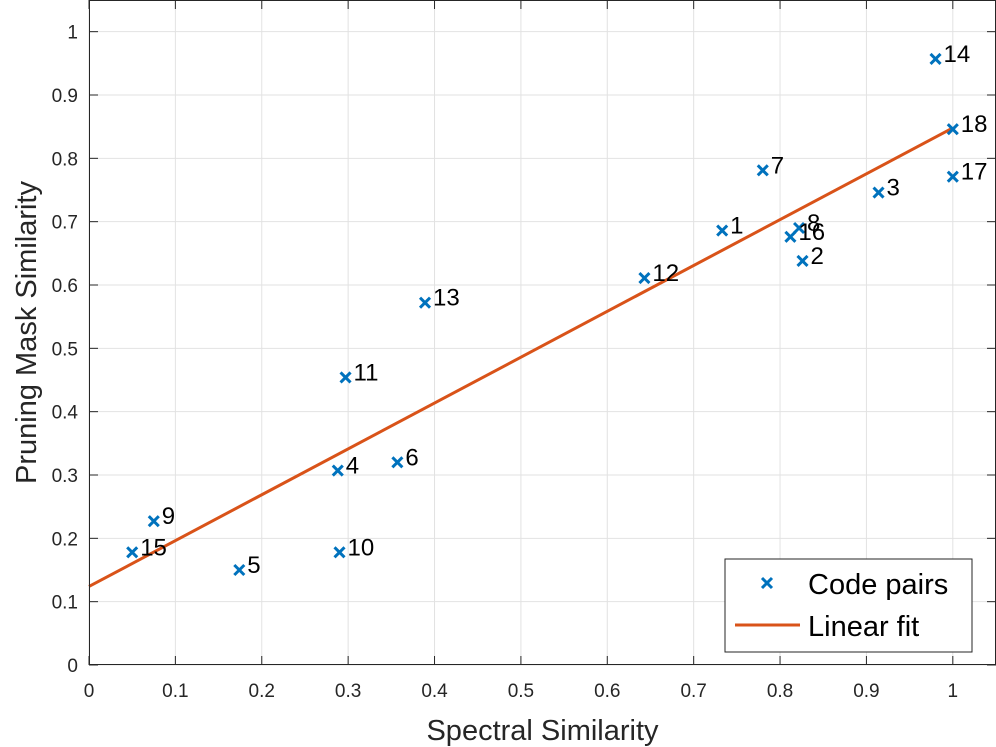 This screenshot has height=747, width=996. I want to click on legend-label-code-pairs: Code pairs, so click(878, 585).